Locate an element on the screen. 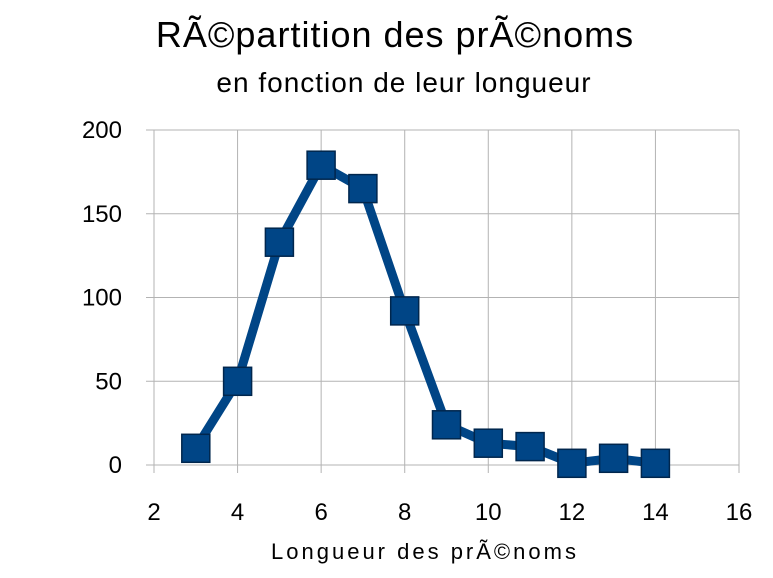  x-tick-label-7: 16 is located at coordinates (739, 512).